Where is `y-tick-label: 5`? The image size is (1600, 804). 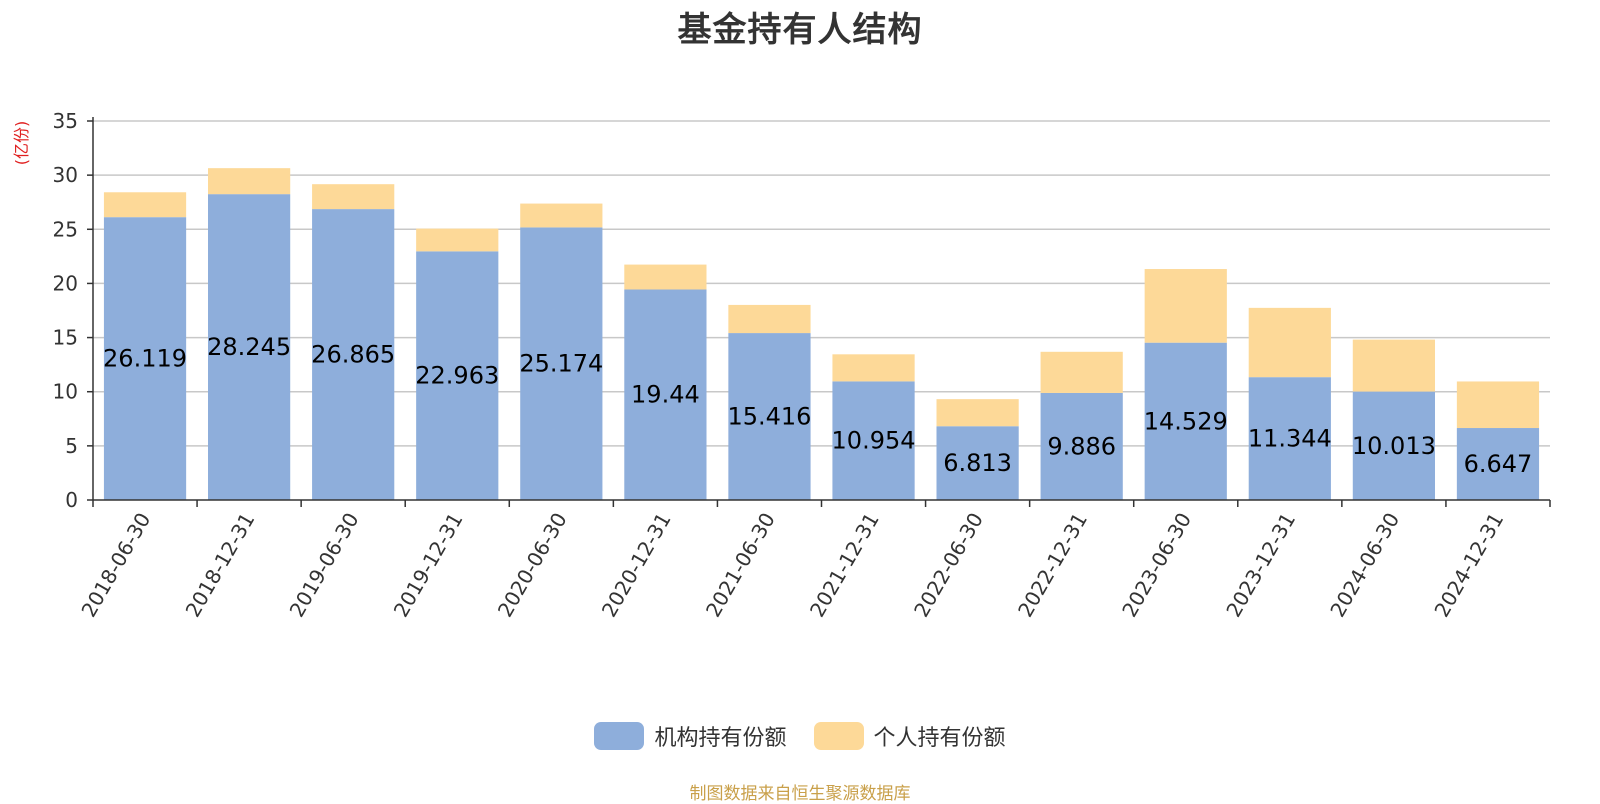
y-tick-label: 5 is located at coordinates (71, 446).